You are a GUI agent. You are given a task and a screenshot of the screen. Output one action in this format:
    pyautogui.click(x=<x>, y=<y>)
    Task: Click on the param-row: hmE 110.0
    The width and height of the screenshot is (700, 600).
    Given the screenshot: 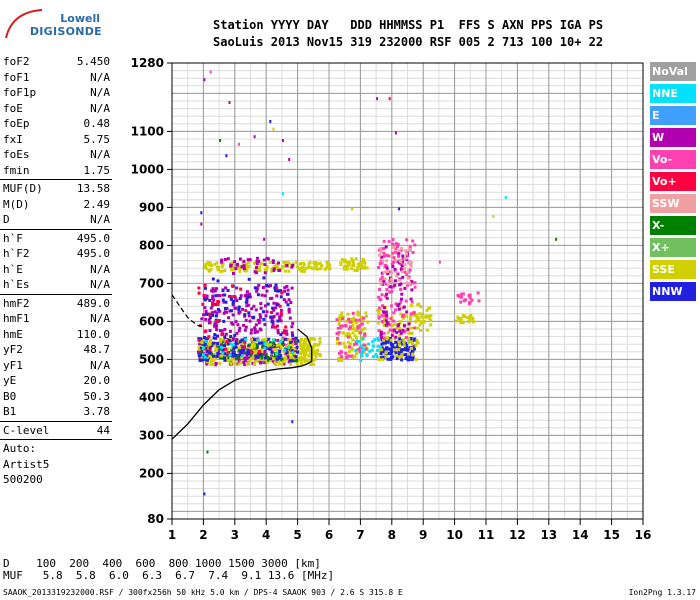 What is the action you would take?
    pyautogui.click(x=56, y=335)
    